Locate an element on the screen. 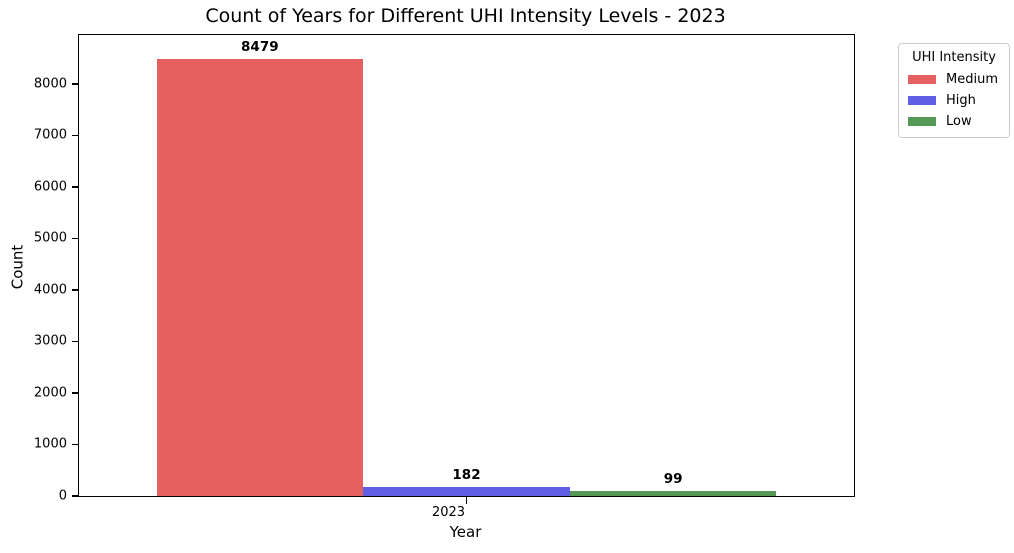 The height and width of the screenshot is (553, 1014). bar-value-label-low: 99 is located at coordinates (673, 478).